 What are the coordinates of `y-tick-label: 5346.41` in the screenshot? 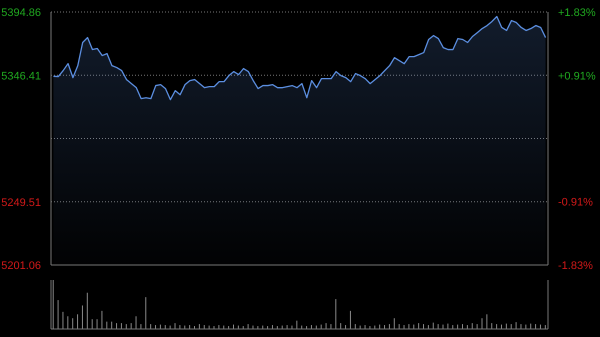 It's located at (21, 76).